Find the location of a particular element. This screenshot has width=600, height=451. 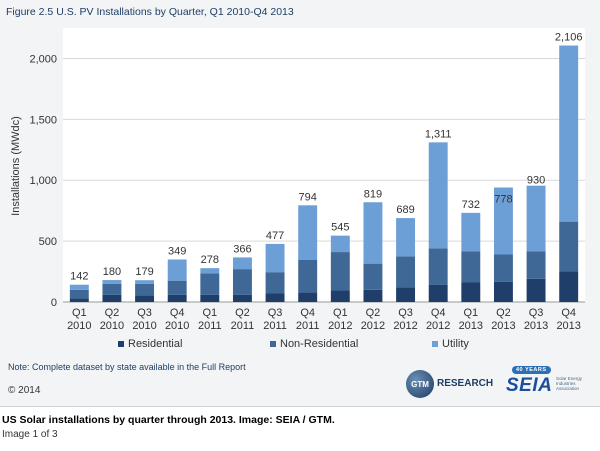

legend-label: Residential is located at coordinates (155, 344).